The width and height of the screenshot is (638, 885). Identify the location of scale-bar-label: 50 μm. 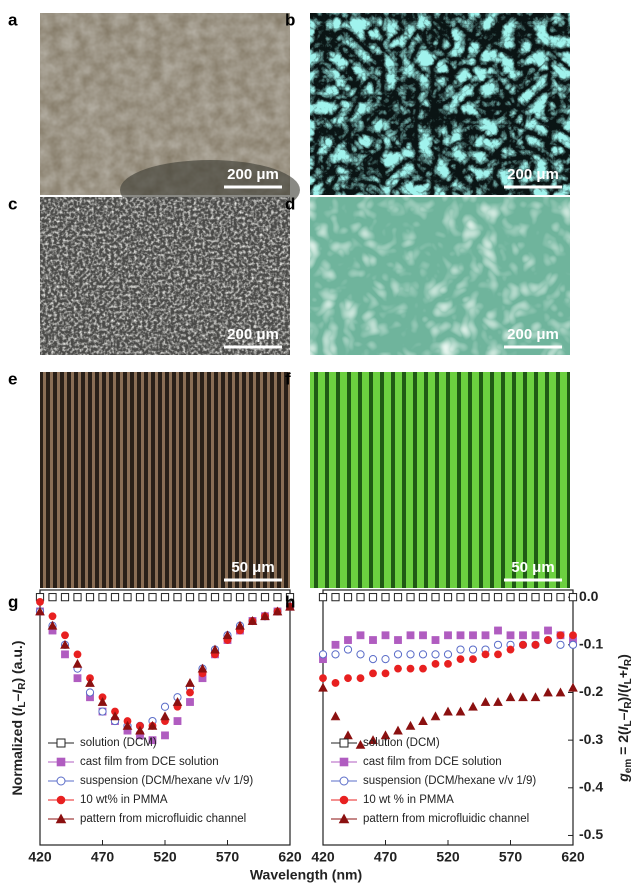
(252, 567).